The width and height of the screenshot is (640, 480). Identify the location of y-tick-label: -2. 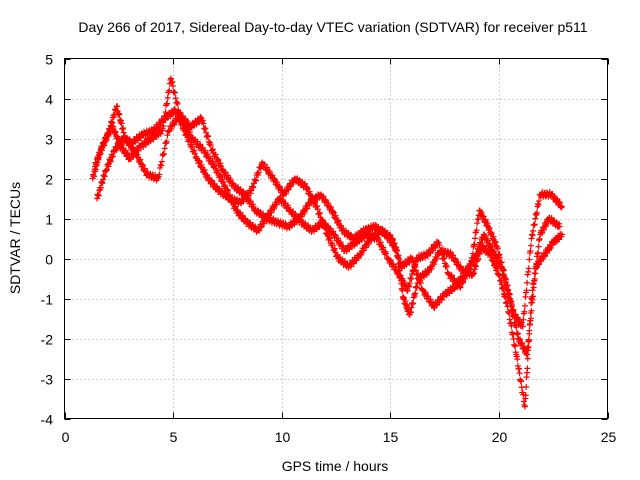
(47, 340).